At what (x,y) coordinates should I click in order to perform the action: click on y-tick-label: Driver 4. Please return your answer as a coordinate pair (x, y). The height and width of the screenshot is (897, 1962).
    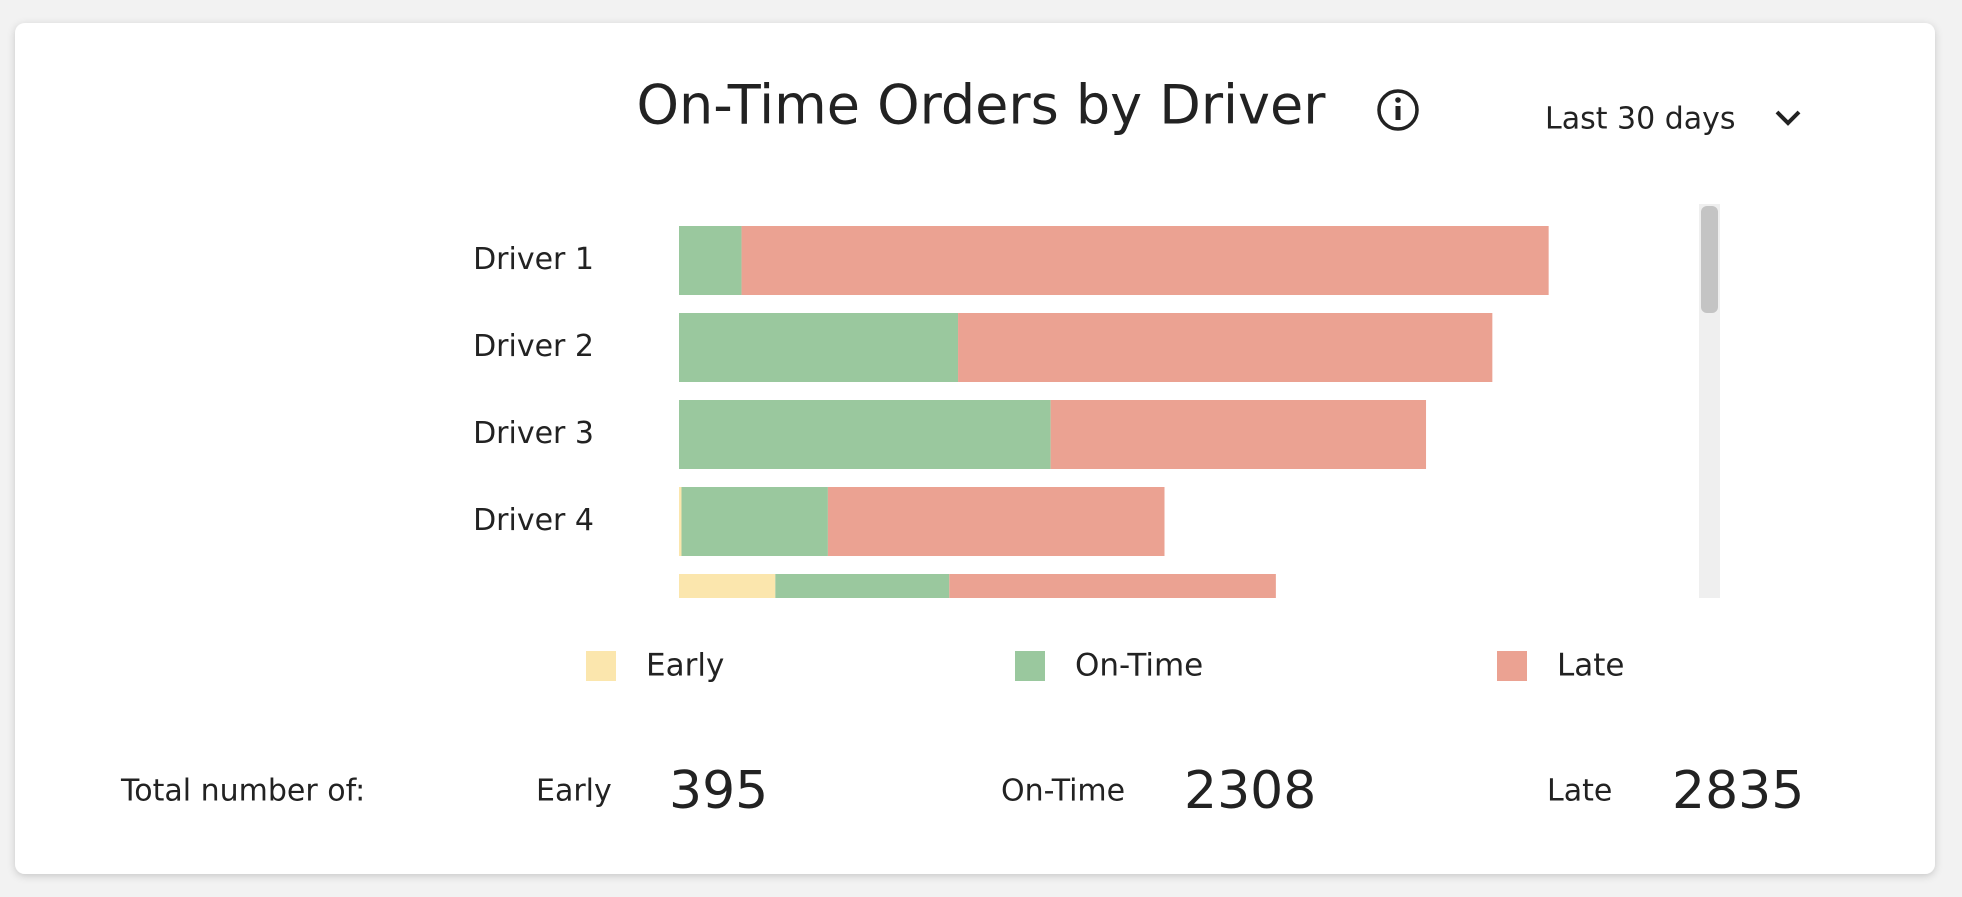
    Looking at the image, I should click on (533, 520).